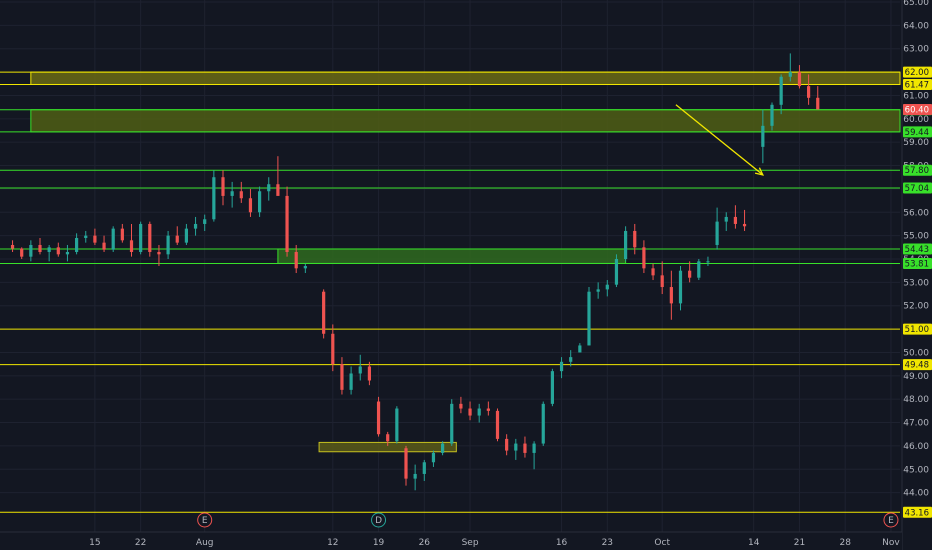  I want to click on price-tag: 54.43, so click(917, 249).